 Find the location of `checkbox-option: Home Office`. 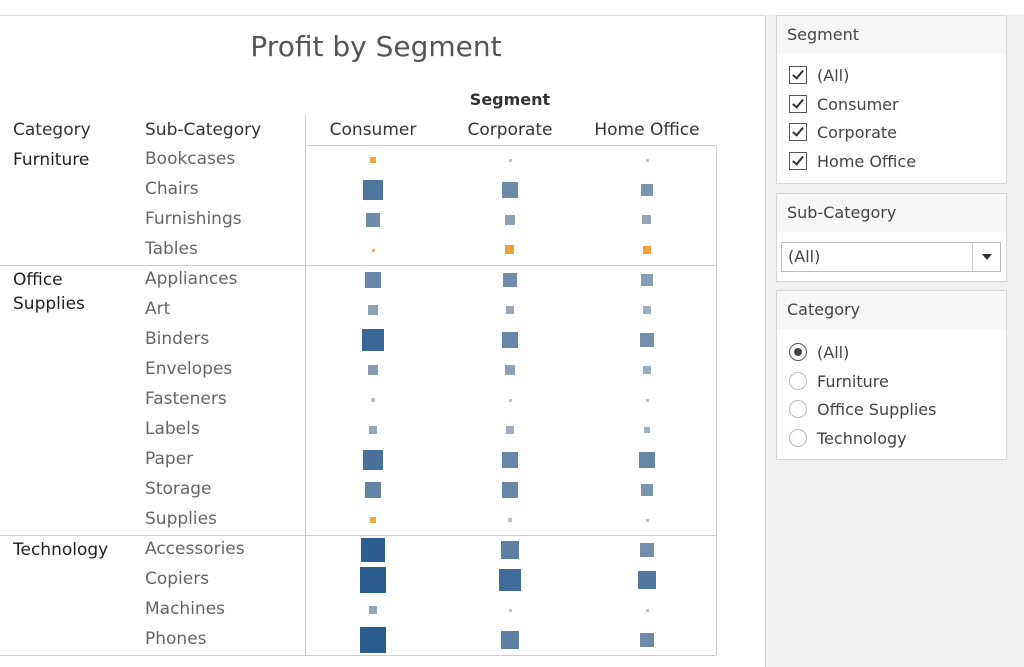

checkbox-option: Home Office is located at coordinates (852, 162).